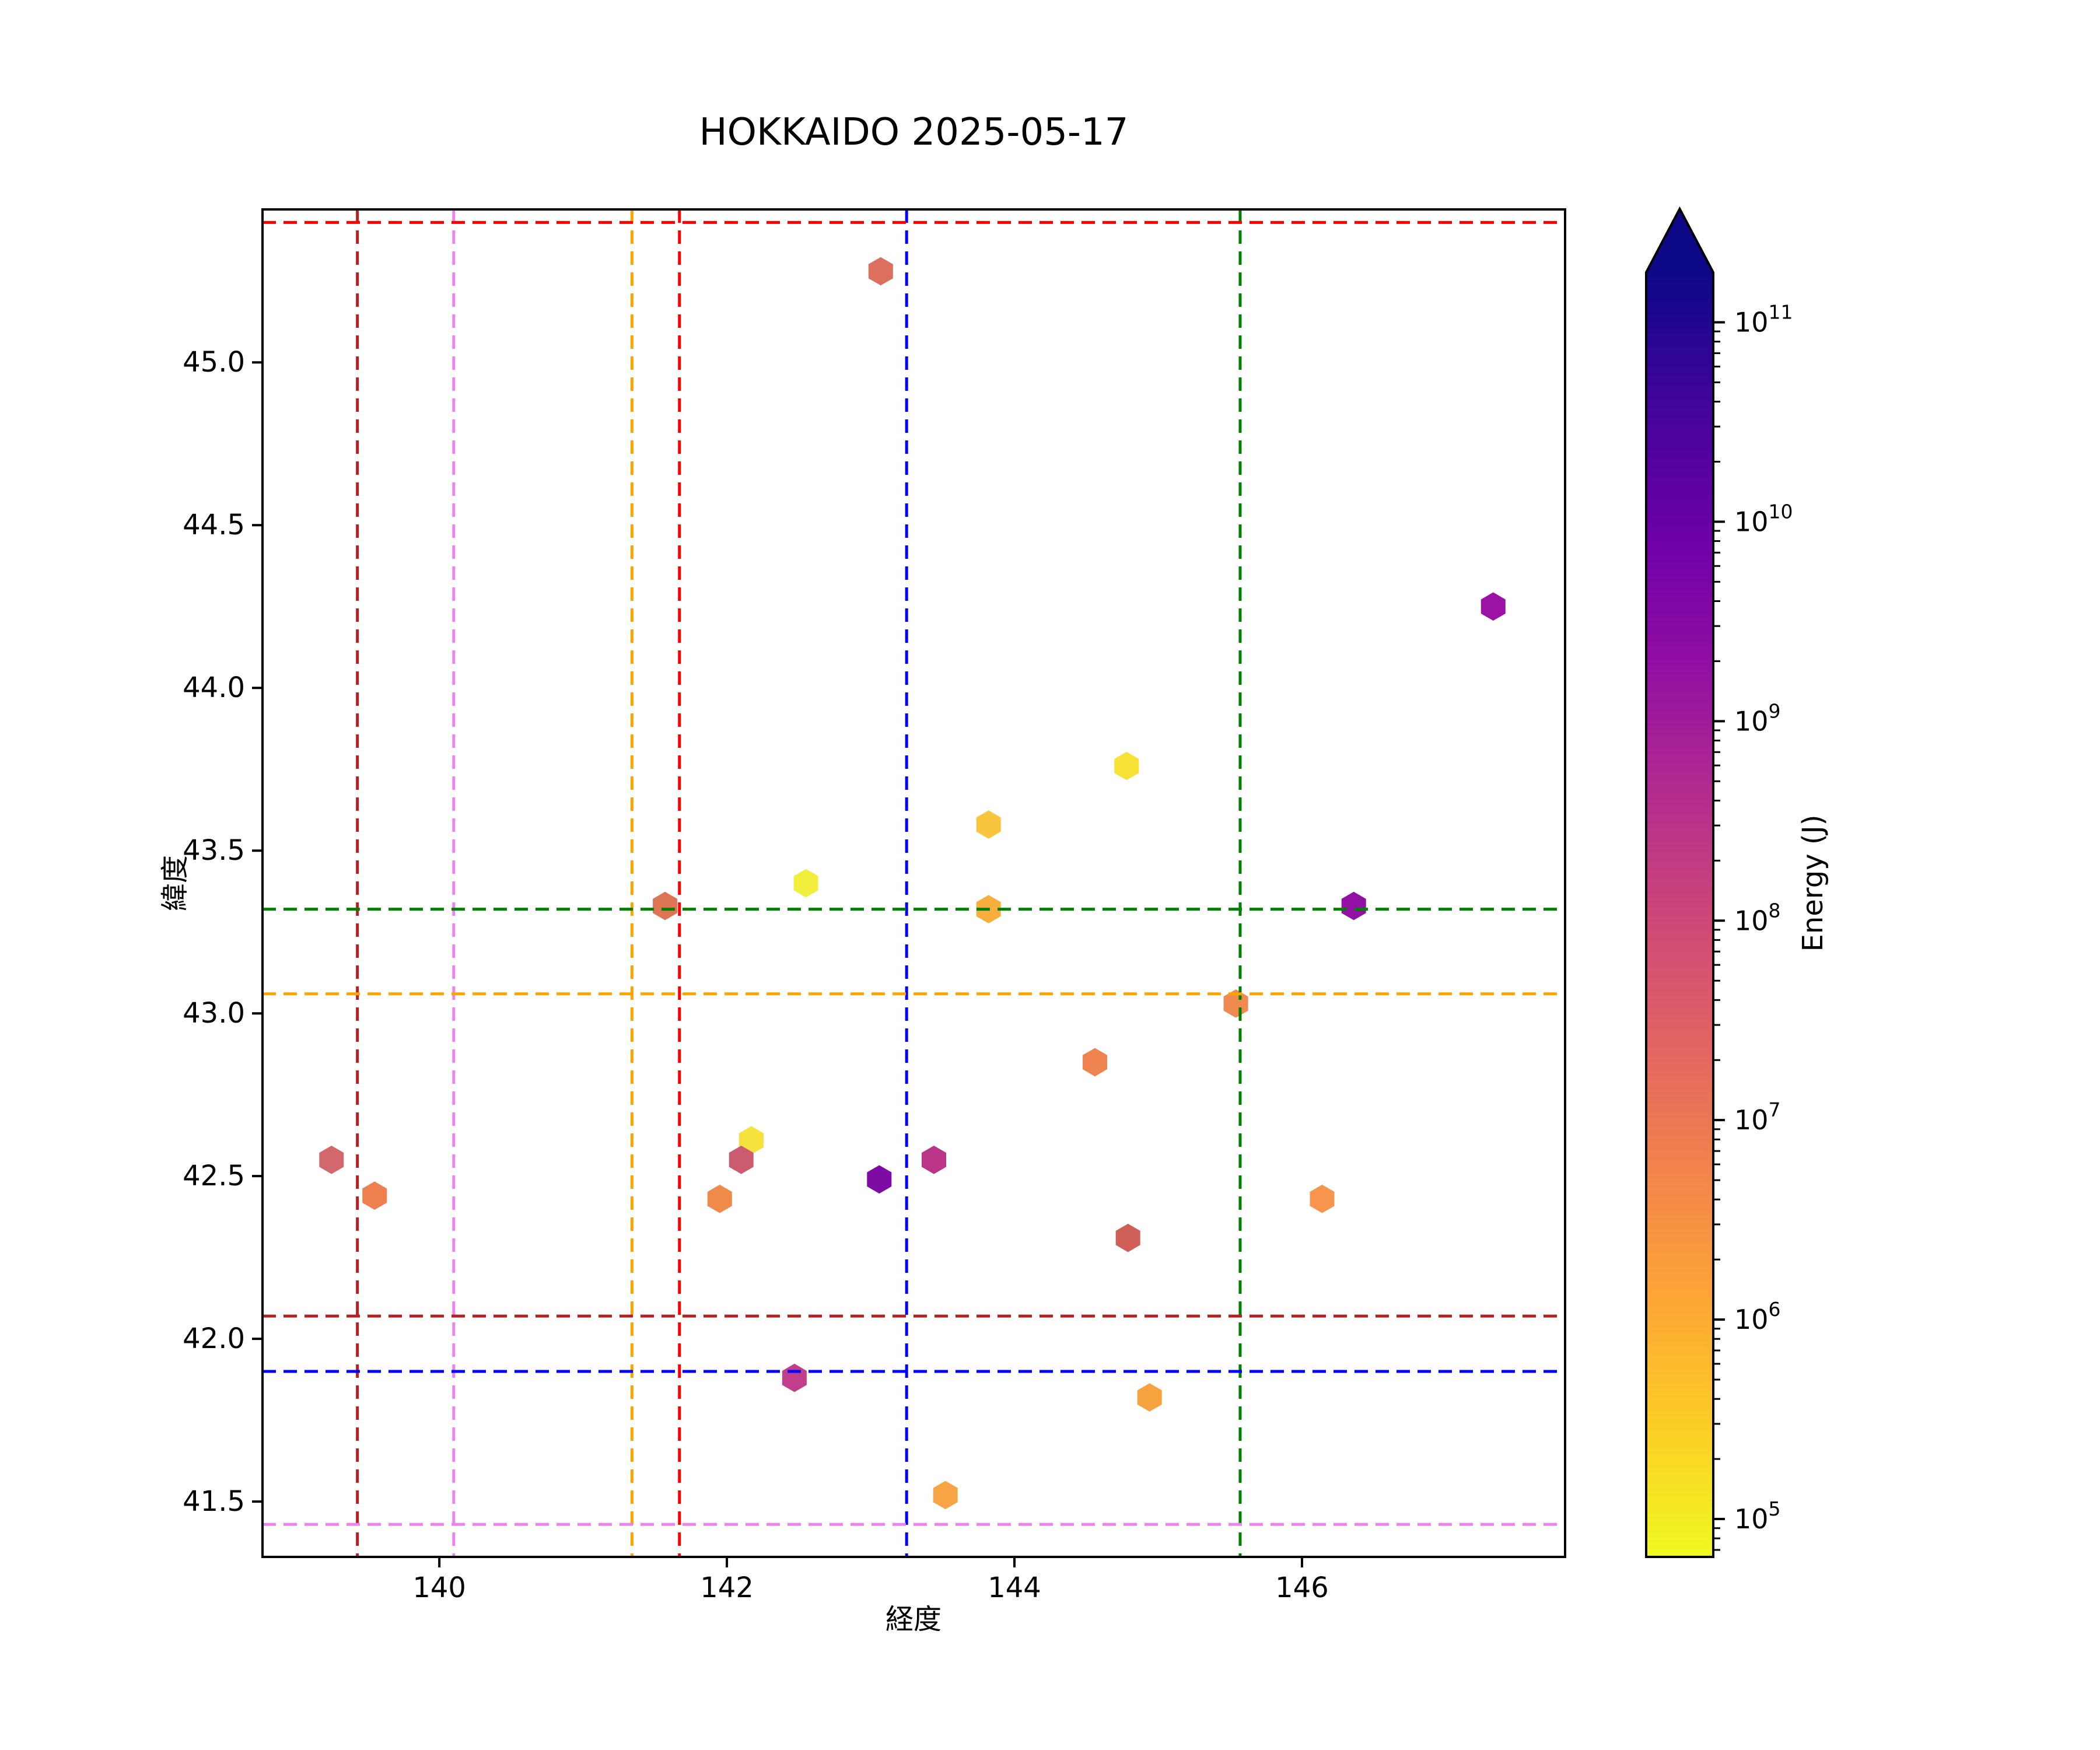 The height and width of the screenshot is (1750, 2100). What do you see at coordinates (214, 1013) in the screenshot?
I see `y-tick-label: 43.0` at bounding box center [214, 1013].